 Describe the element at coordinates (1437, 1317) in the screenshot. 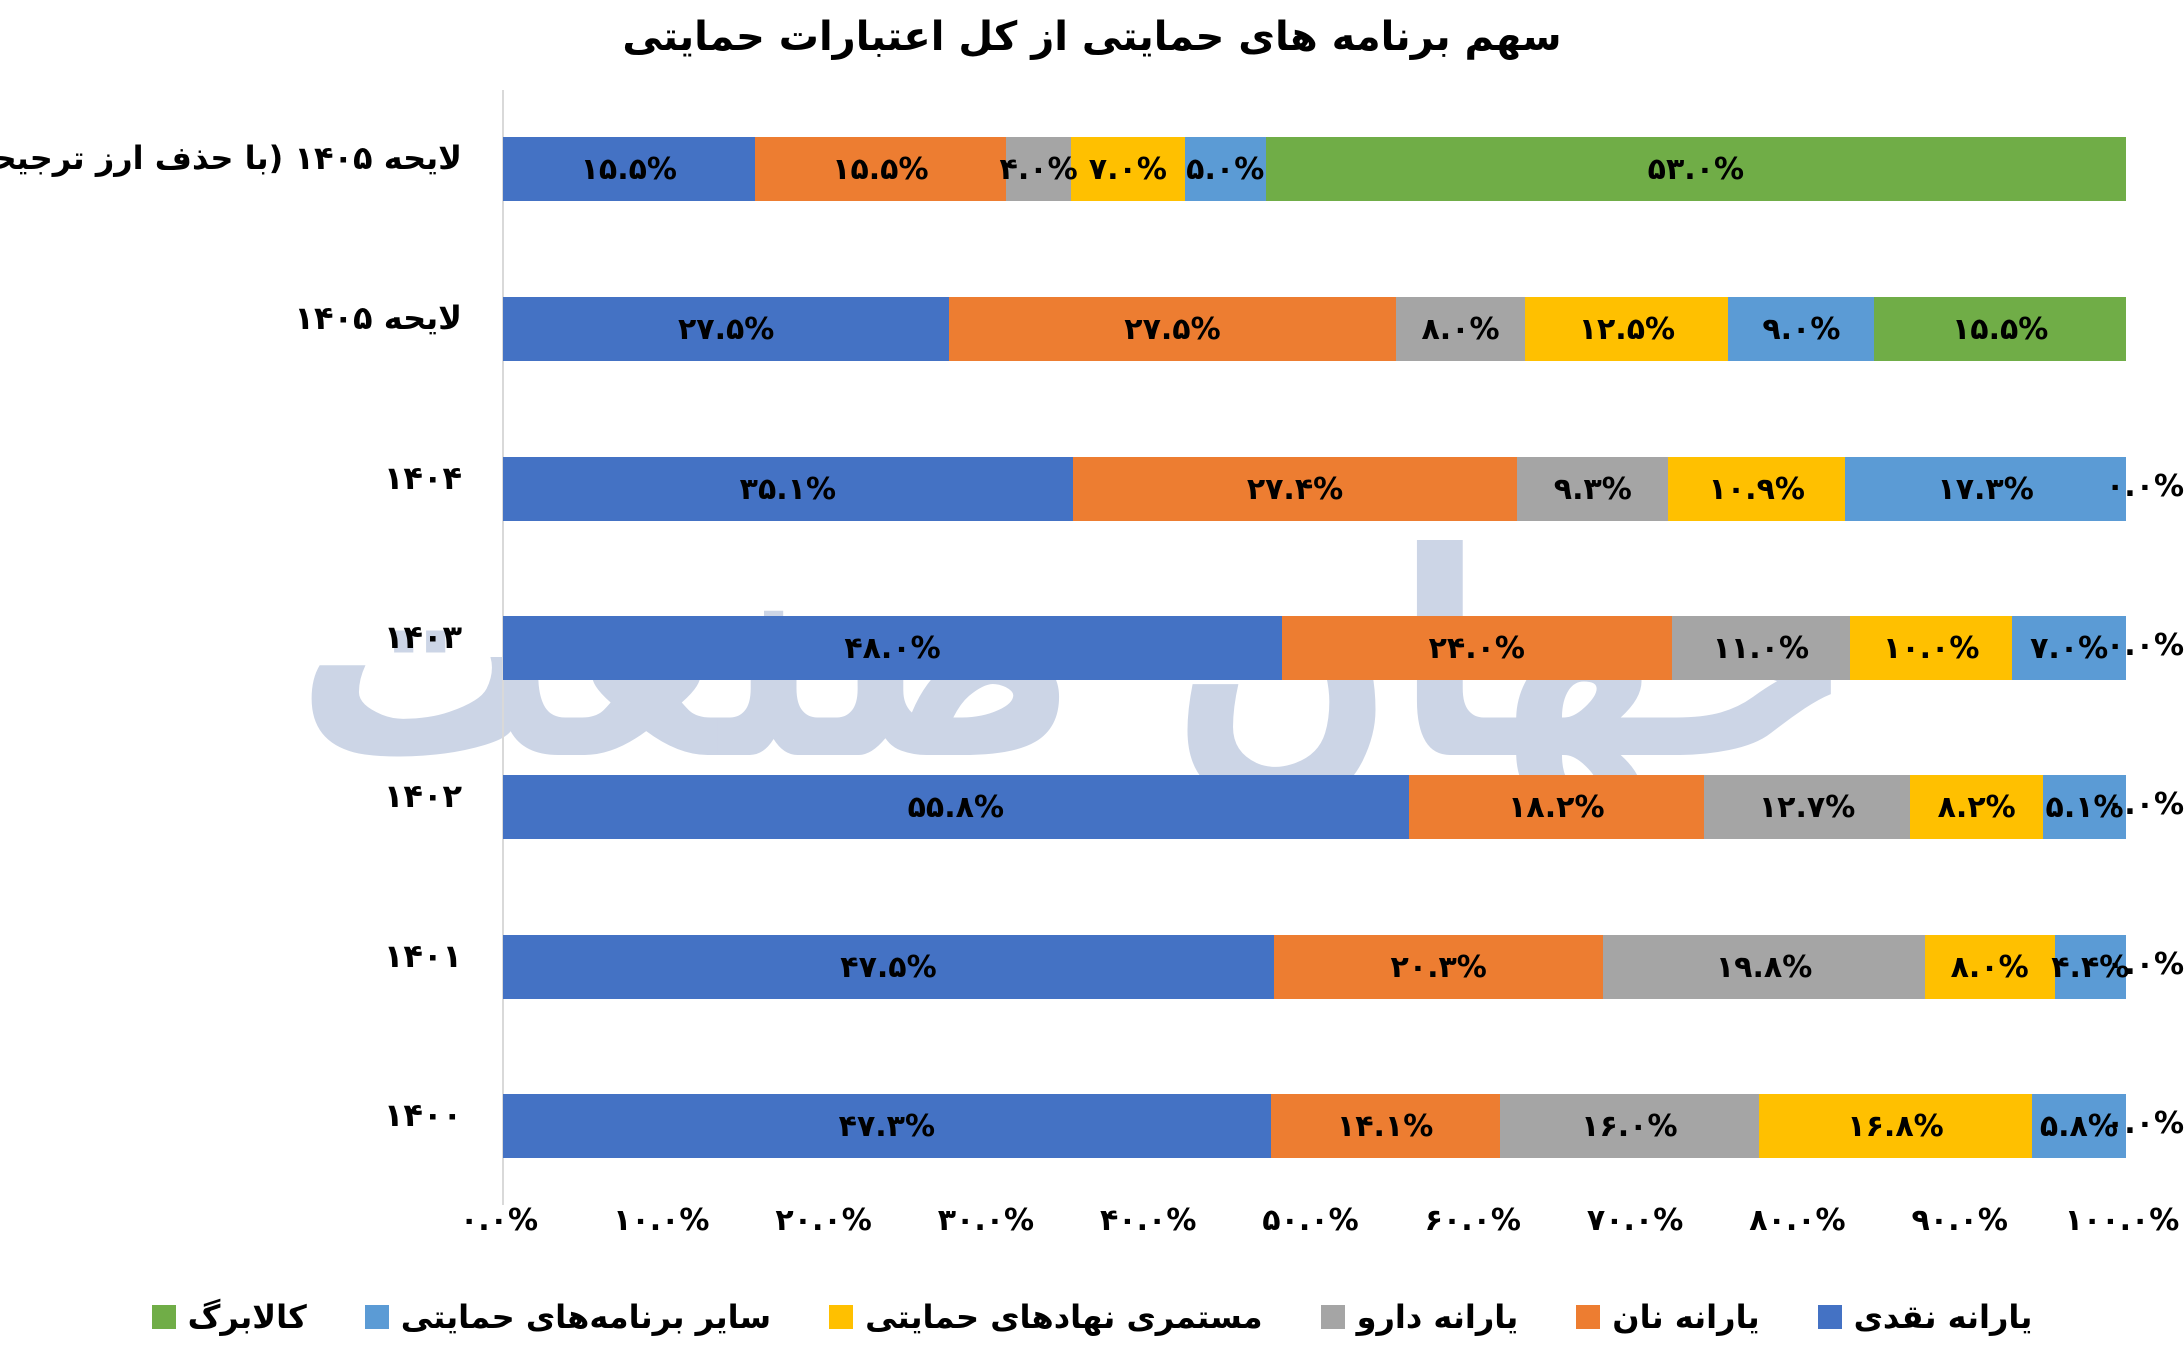

I see `legend-label: یارانه دارو` at that location.